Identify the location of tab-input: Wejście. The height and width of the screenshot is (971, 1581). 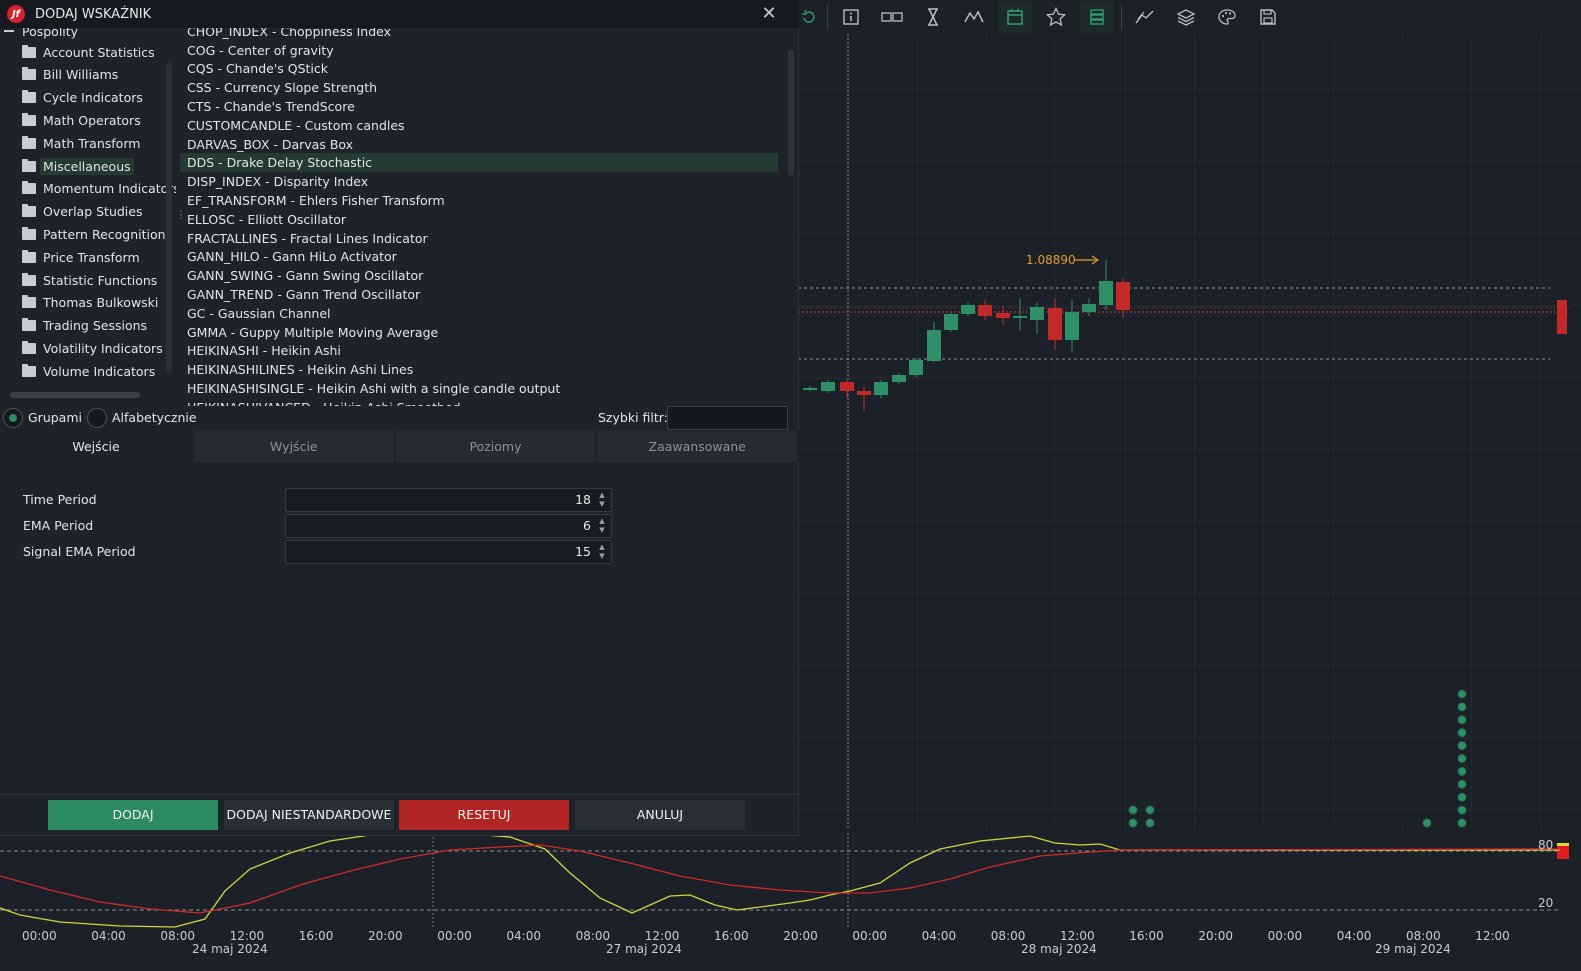
(97, 446).